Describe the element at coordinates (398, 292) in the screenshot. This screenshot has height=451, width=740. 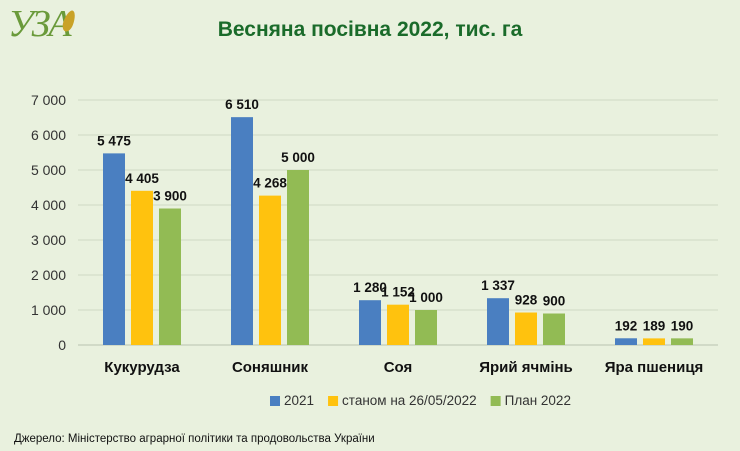
I see `data-label: 1 152` at that location.